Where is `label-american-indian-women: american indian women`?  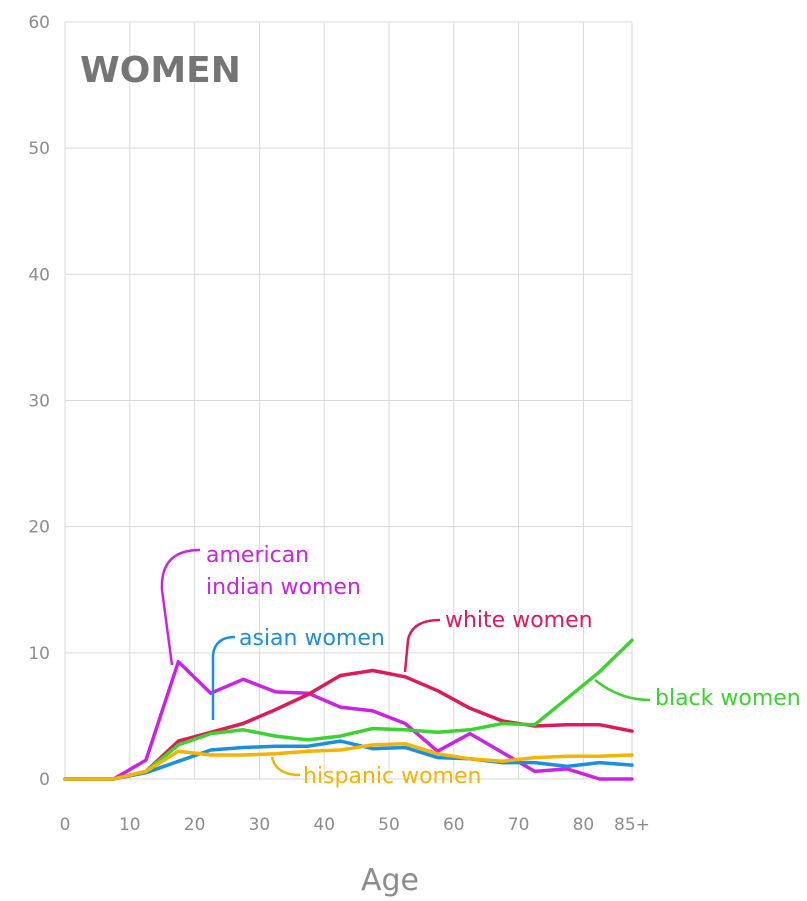 label-american-indian-women: american indian women is located at coordinates (283, 571).